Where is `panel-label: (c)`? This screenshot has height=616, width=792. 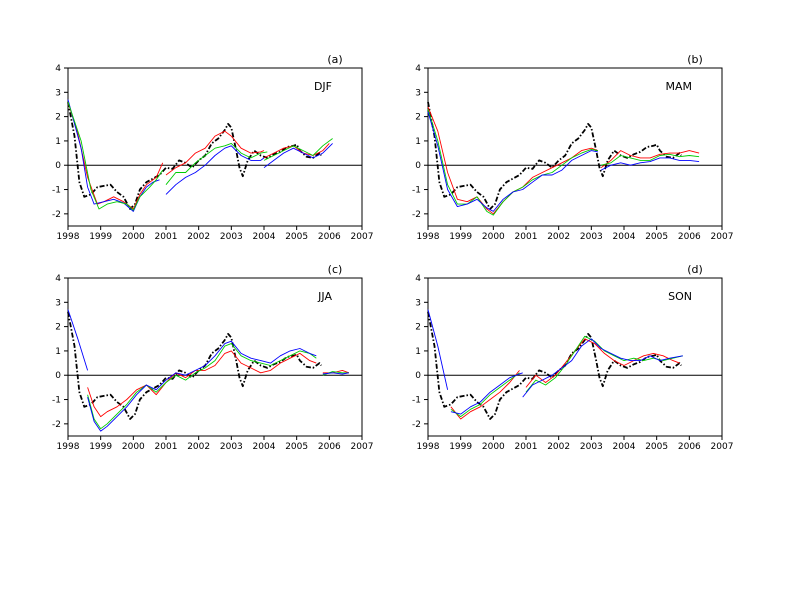
panel-label: (c) is located at coordinates (335, 269).